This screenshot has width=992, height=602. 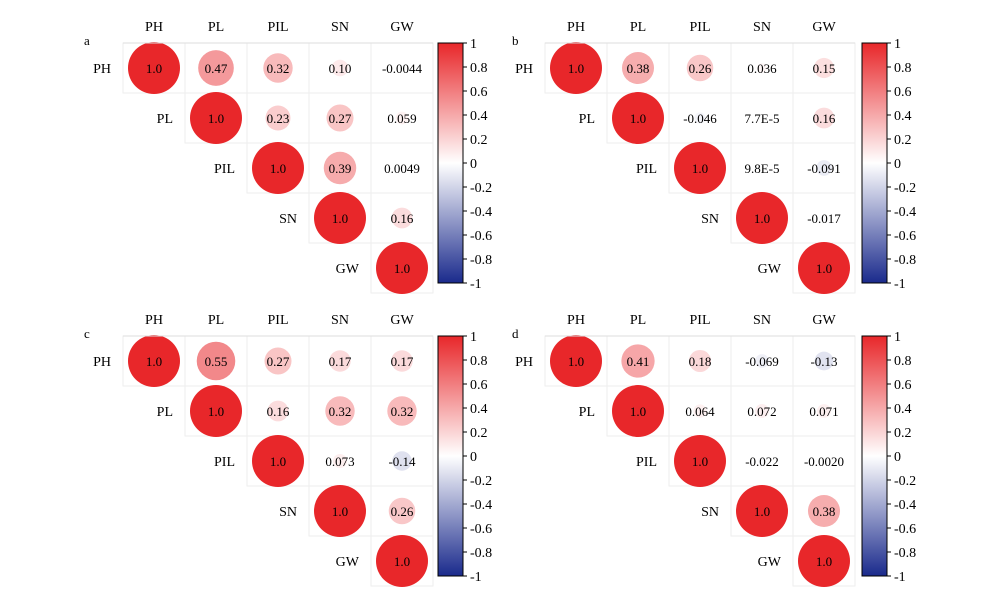 I want to click on row-label-PL: PL, so click(x=165, y=119).